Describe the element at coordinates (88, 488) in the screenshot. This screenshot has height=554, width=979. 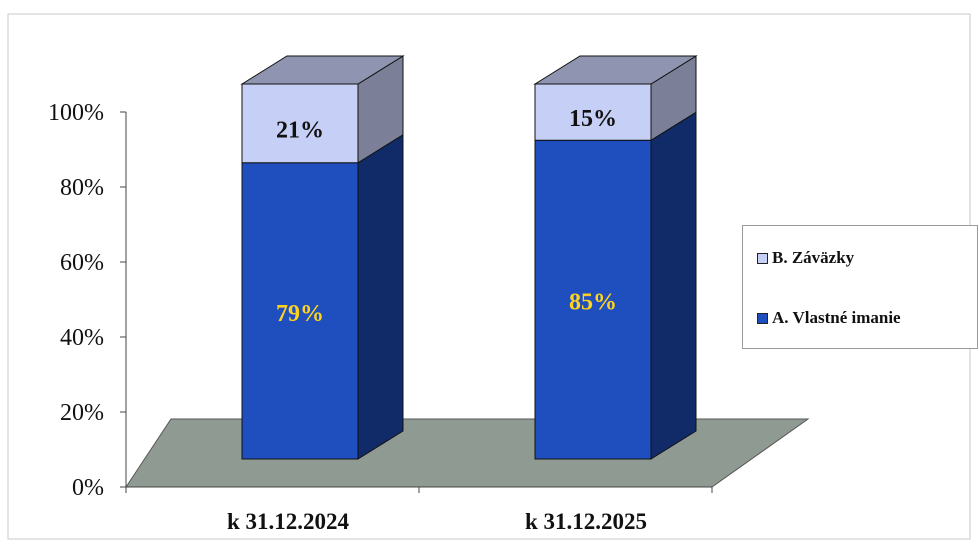
I see `y-tick-label: 0%` at that location.